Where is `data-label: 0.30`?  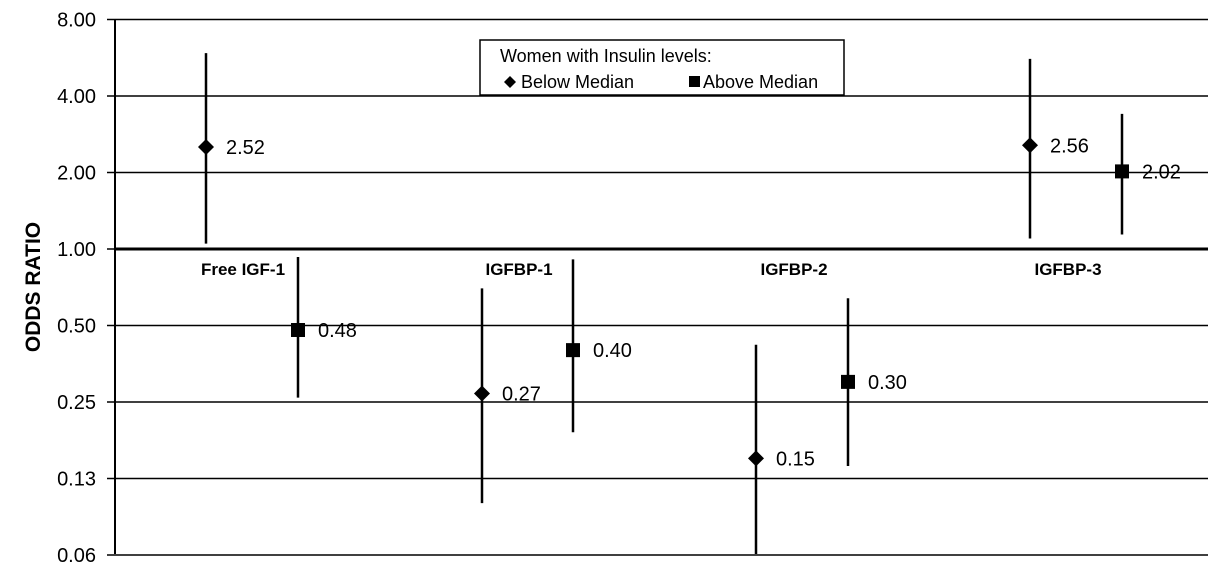 data-label: 0.30 is located at coordinates (887, 383).